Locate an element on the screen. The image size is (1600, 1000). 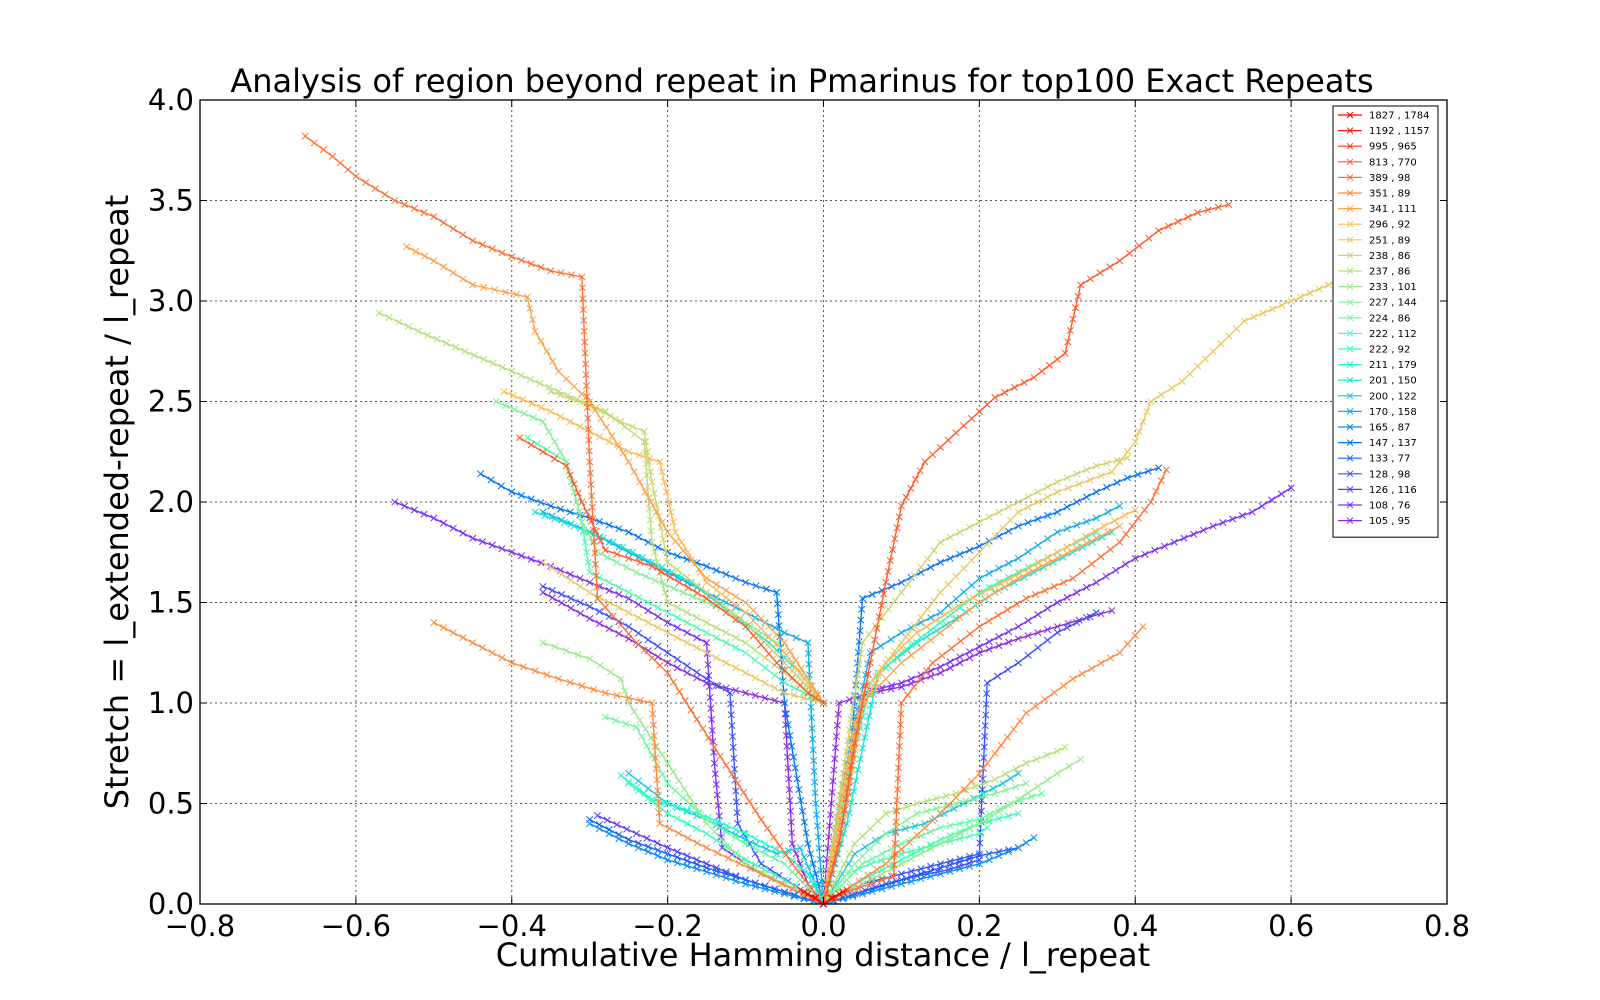
legend-entry: 170 , 158 is located at coordinates (1377, 412).